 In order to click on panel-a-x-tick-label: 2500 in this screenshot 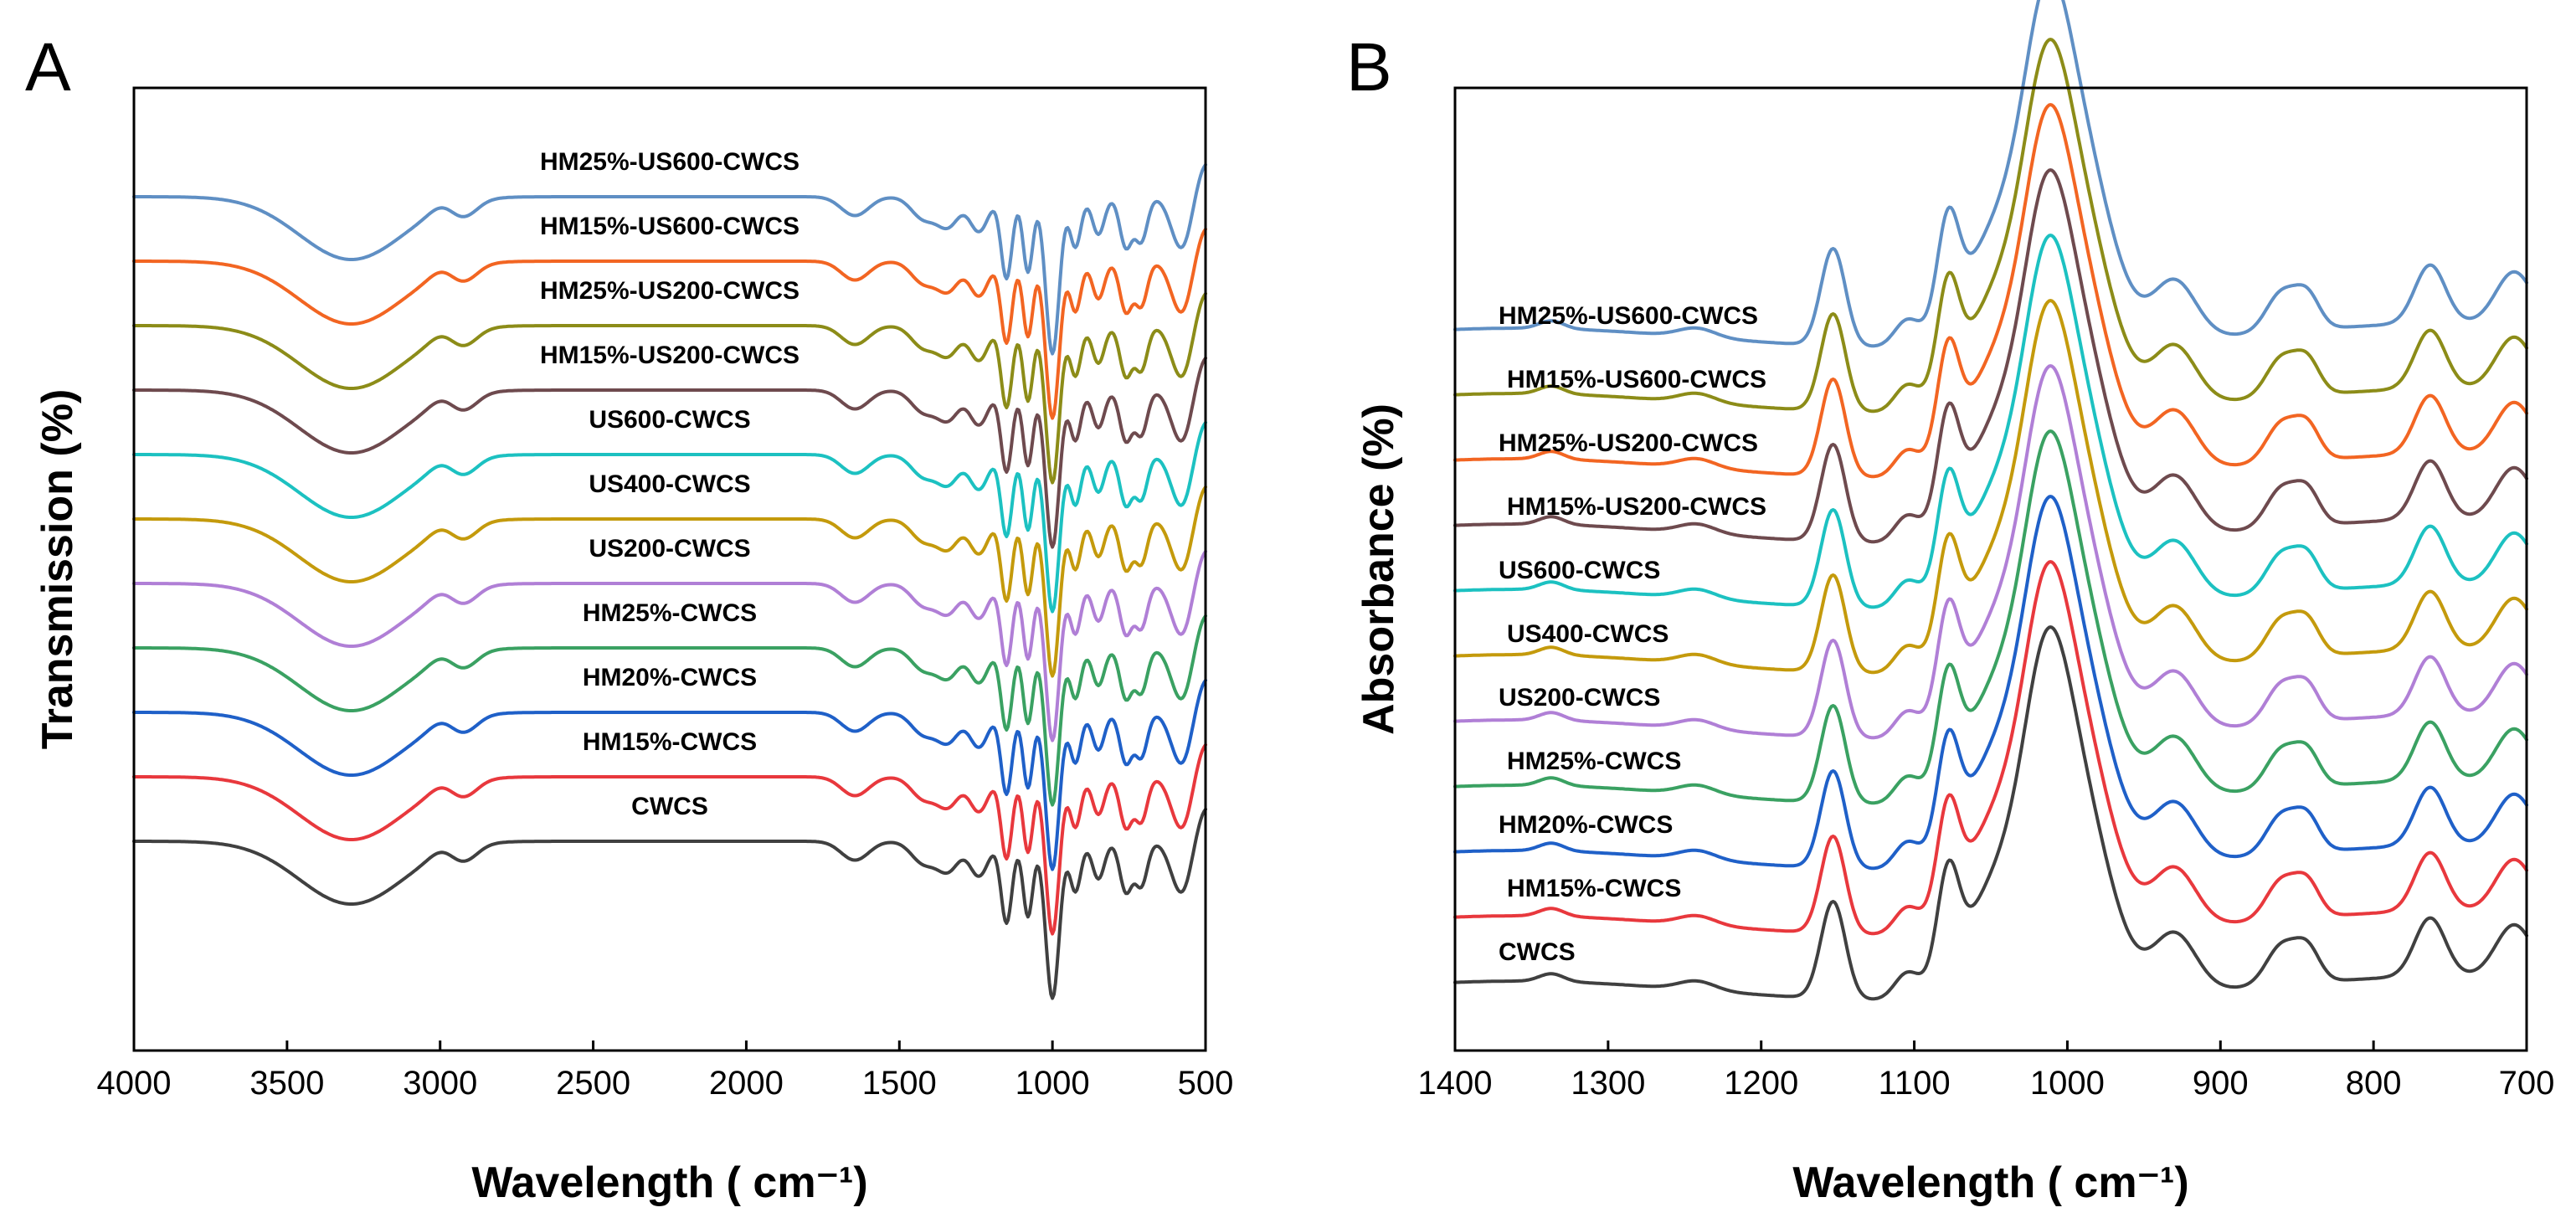, I will do `click(593, 1083)`.